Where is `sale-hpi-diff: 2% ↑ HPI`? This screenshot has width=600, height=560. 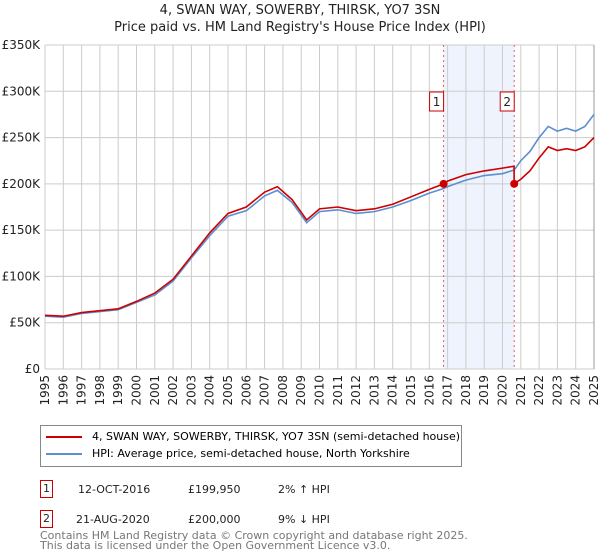
sale-hpi-diff: 2% ↑ HPI is located at coordinates (304, 489).